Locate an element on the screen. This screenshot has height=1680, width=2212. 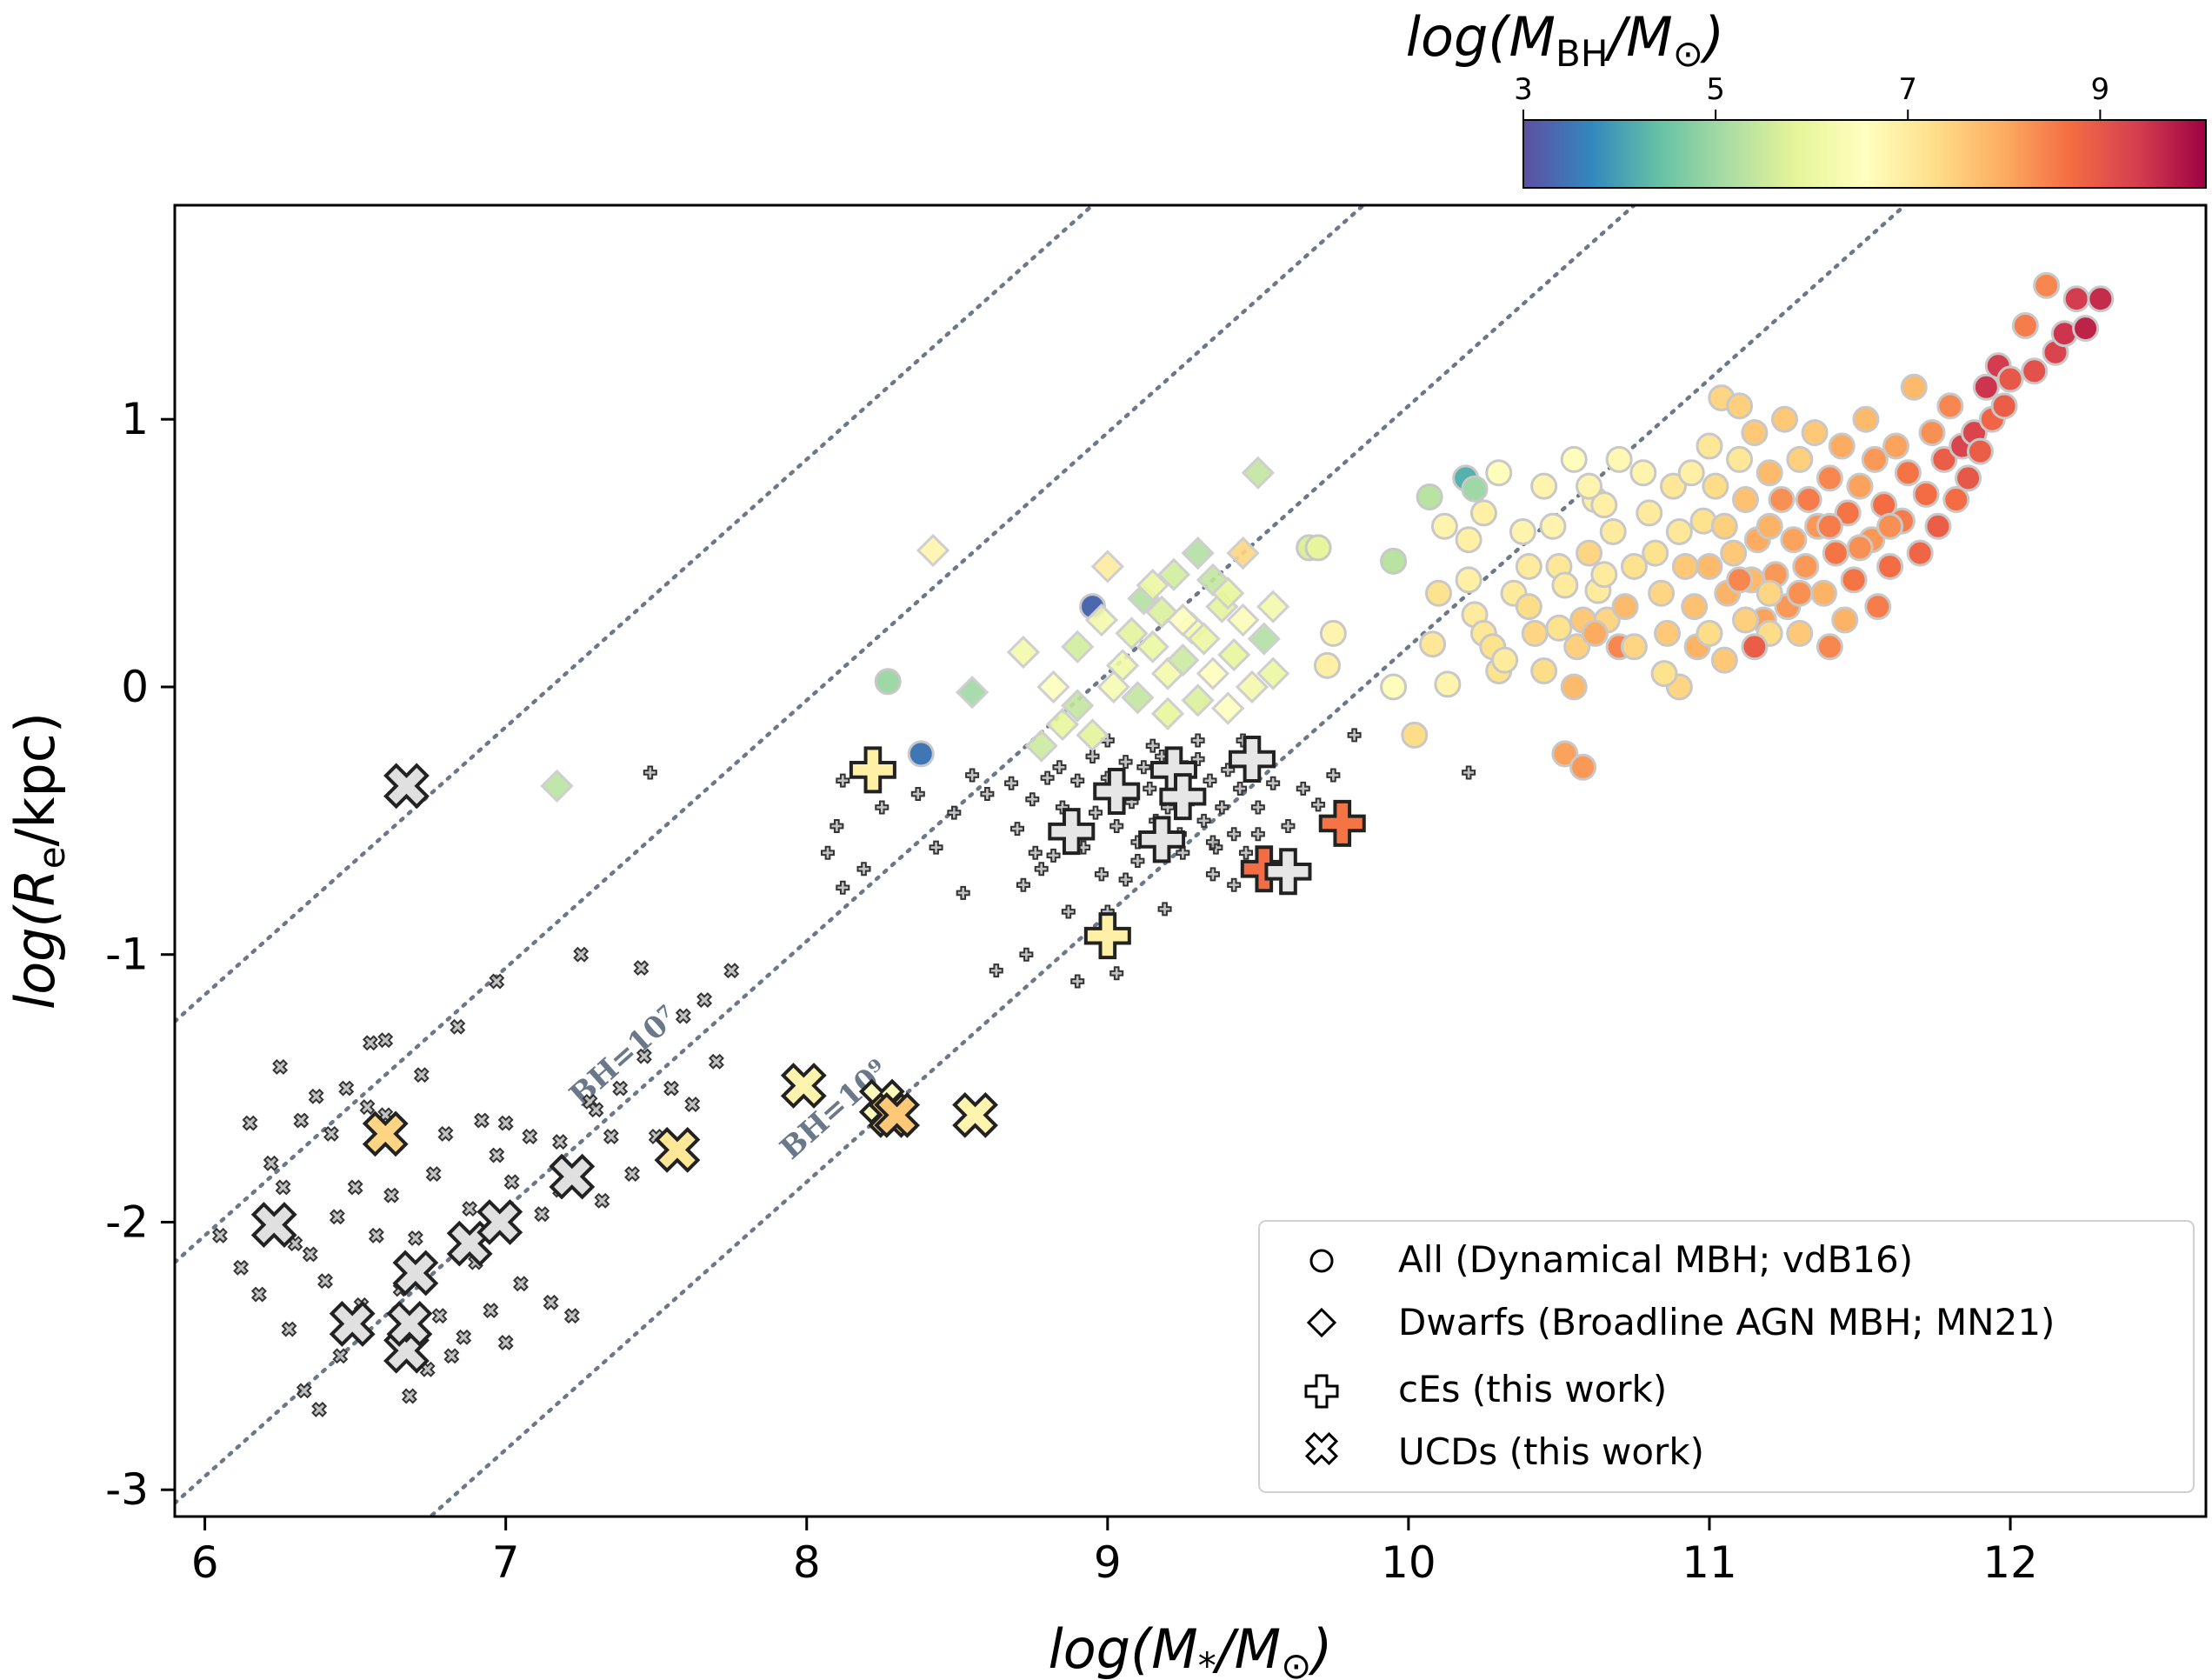
colorbar-tick-label: 5 is located at coordinates (1716, 89).